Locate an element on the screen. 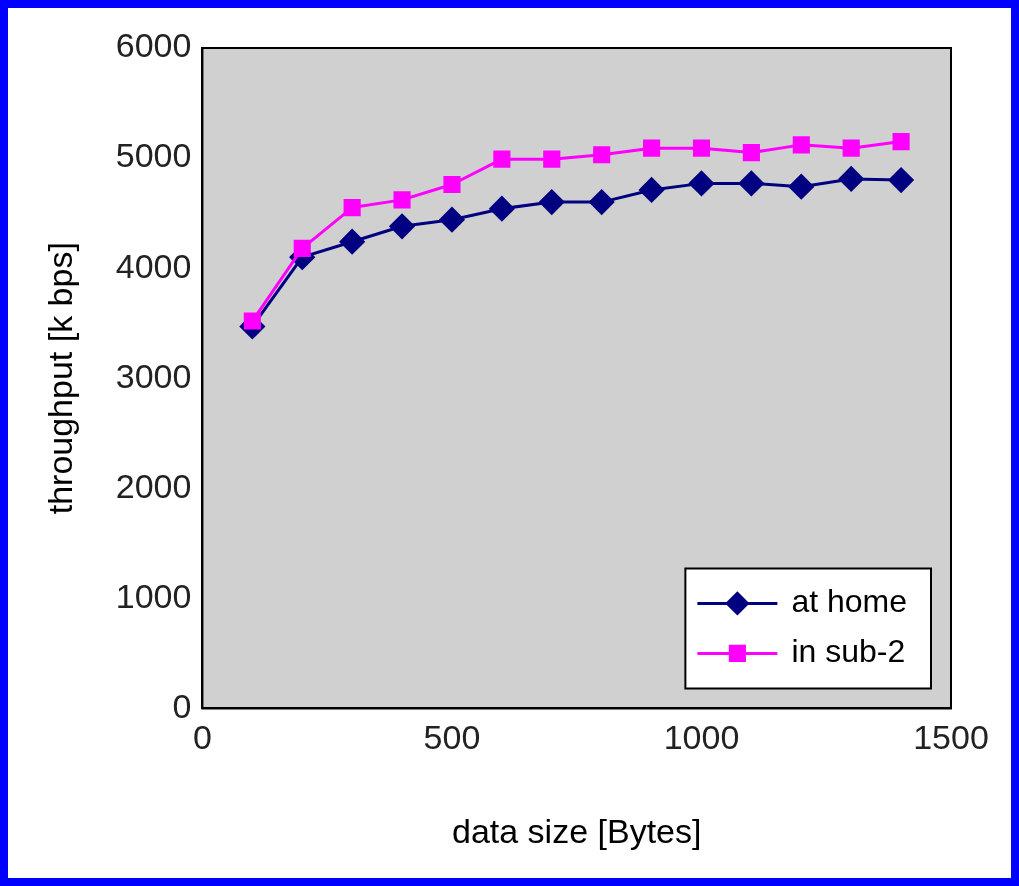 The height and width of the screenshot is (886, 1019). x-tick-label: 1500 is located at coordinates (951, 737).